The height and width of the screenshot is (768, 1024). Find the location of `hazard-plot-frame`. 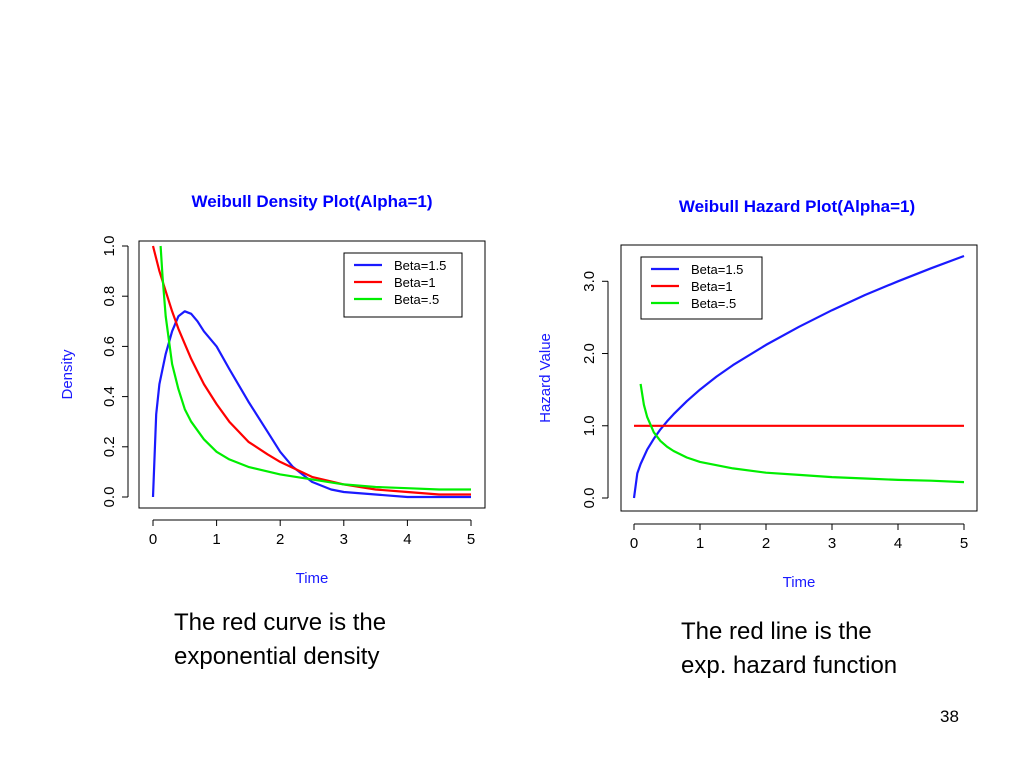

hazard-plot-frame is located at coordinates (799, 378).